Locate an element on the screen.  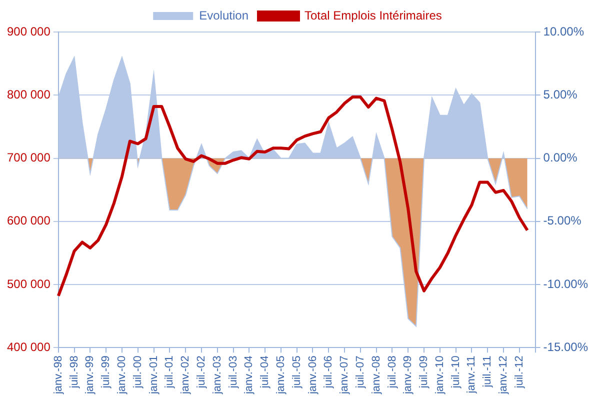
x-tick-label: janv.-01 is located at coordinates (154, 376).